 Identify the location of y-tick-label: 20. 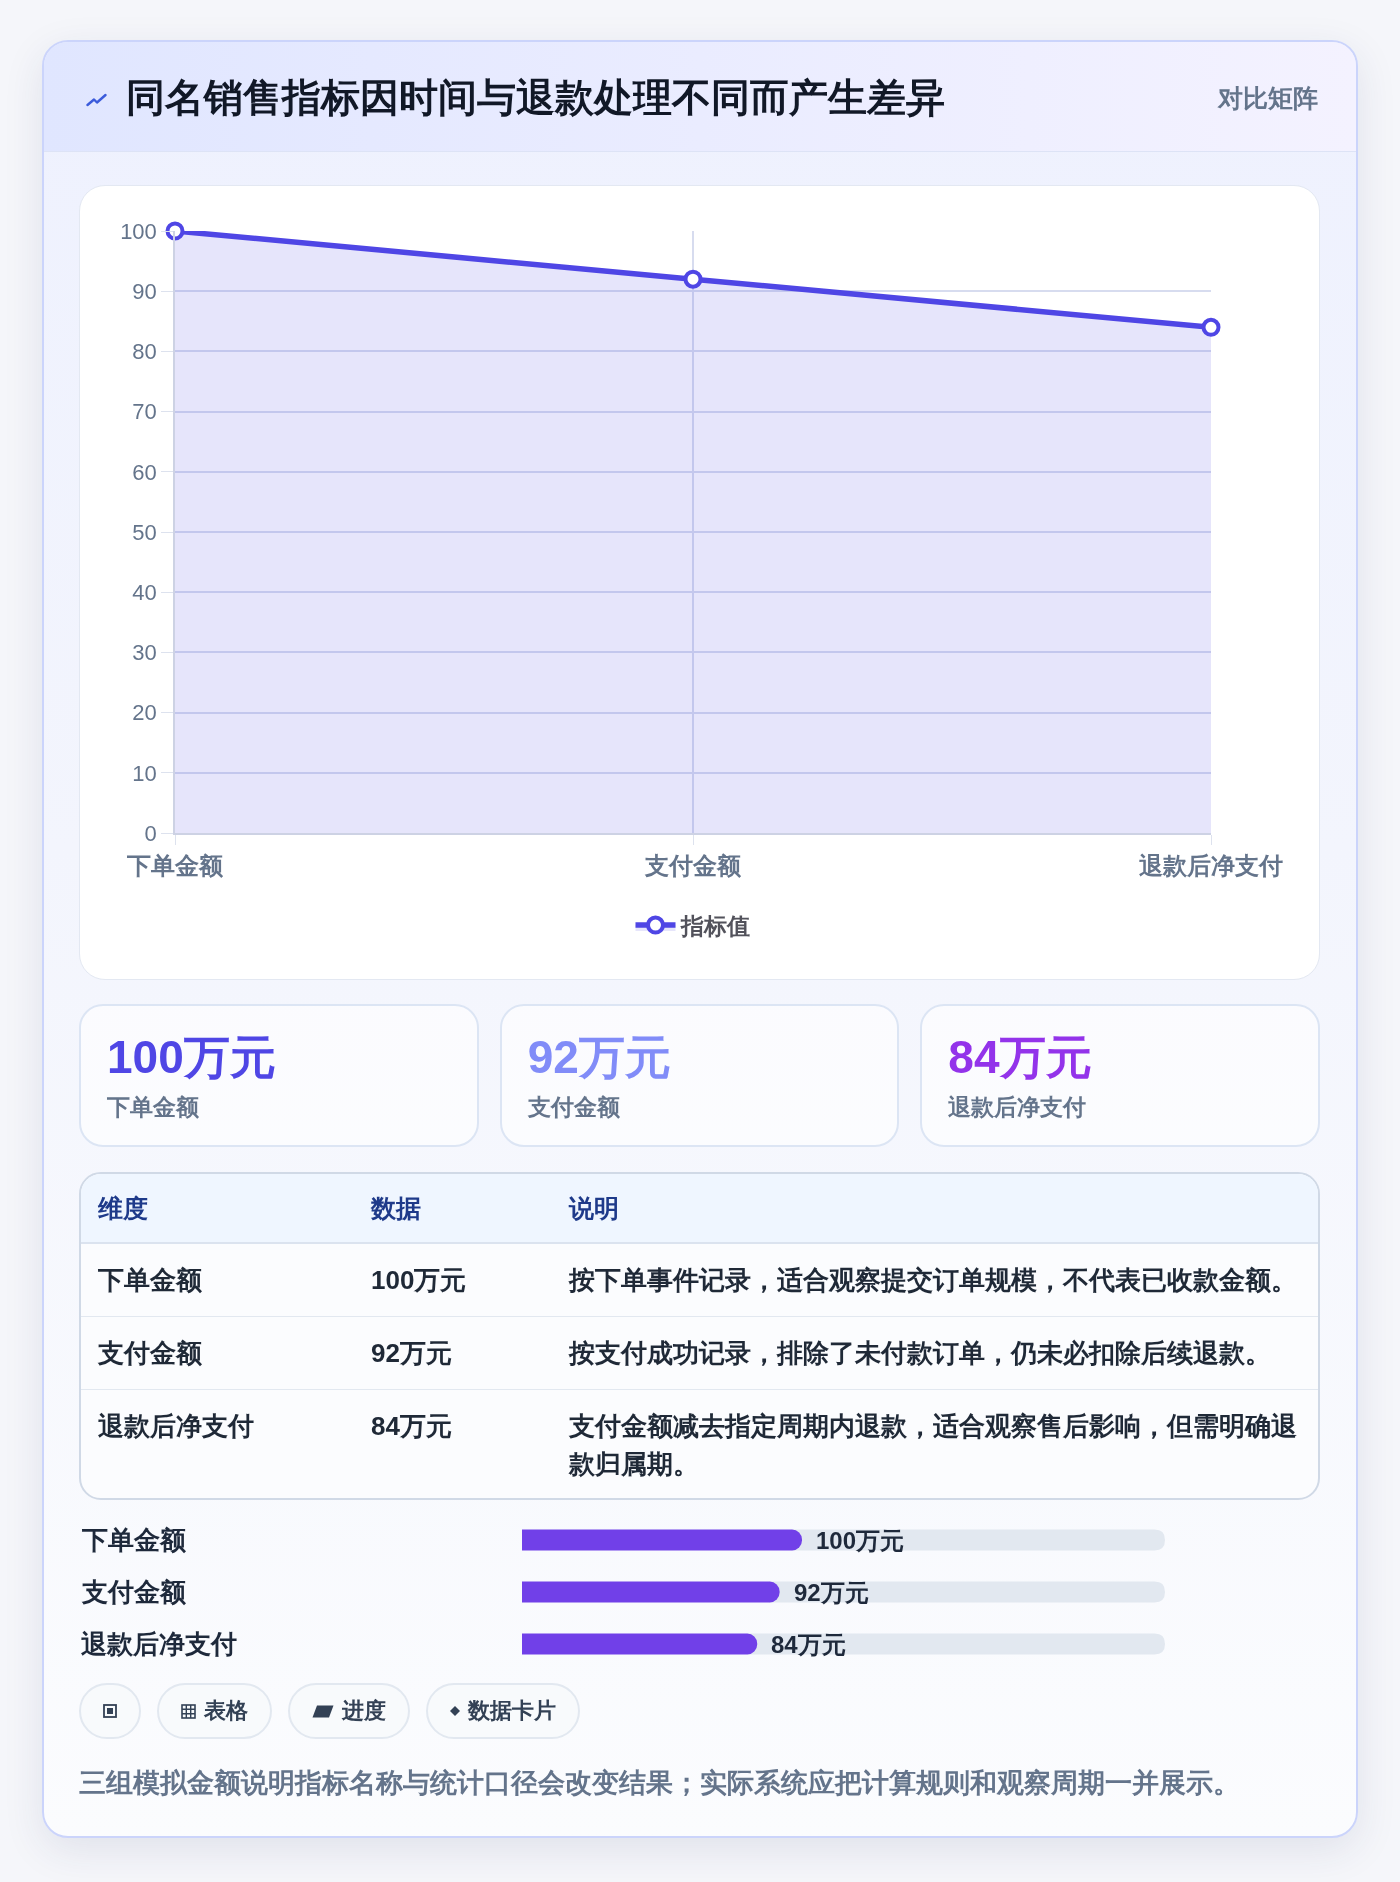
(144, 713).